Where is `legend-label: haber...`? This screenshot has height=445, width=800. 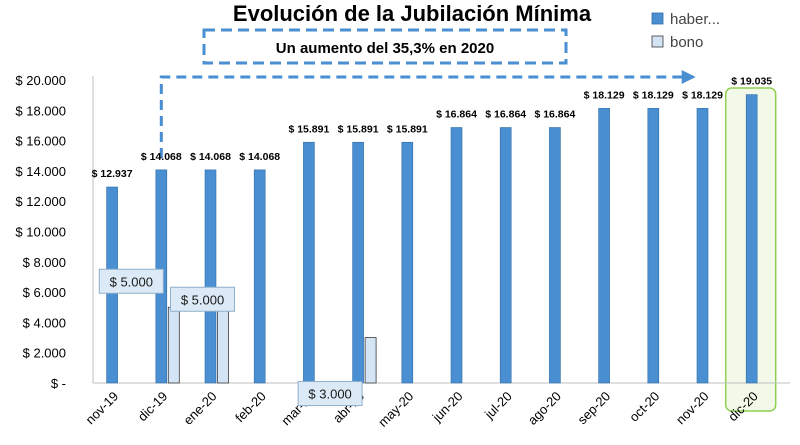 legend-label: haber... is located at coordinates (695, 19).